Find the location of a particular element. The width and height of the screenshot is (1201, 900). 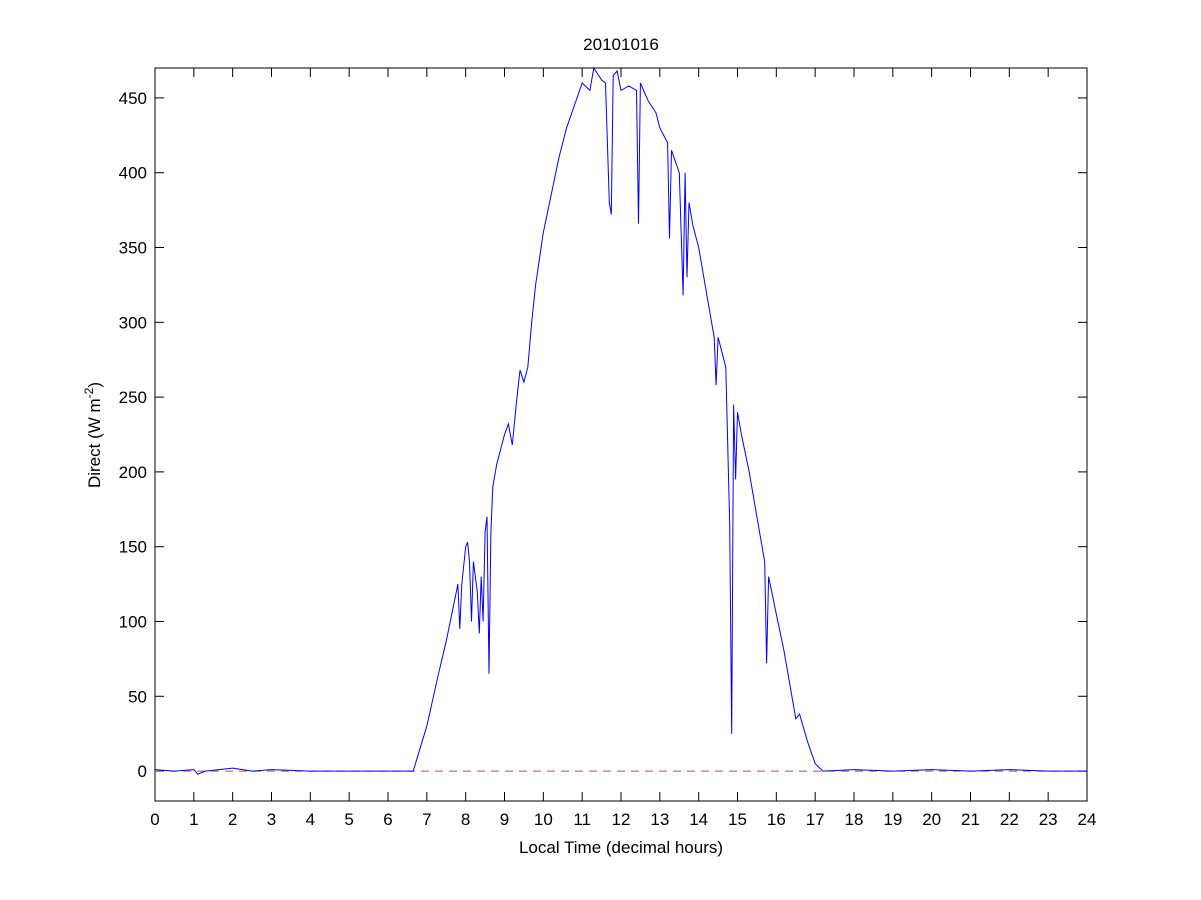

y-tick-label: 450 is located at coordinates (133, 98).